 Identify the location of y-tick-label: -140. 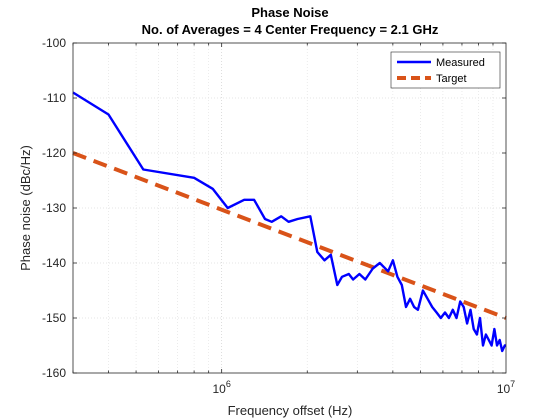
(54, 263).